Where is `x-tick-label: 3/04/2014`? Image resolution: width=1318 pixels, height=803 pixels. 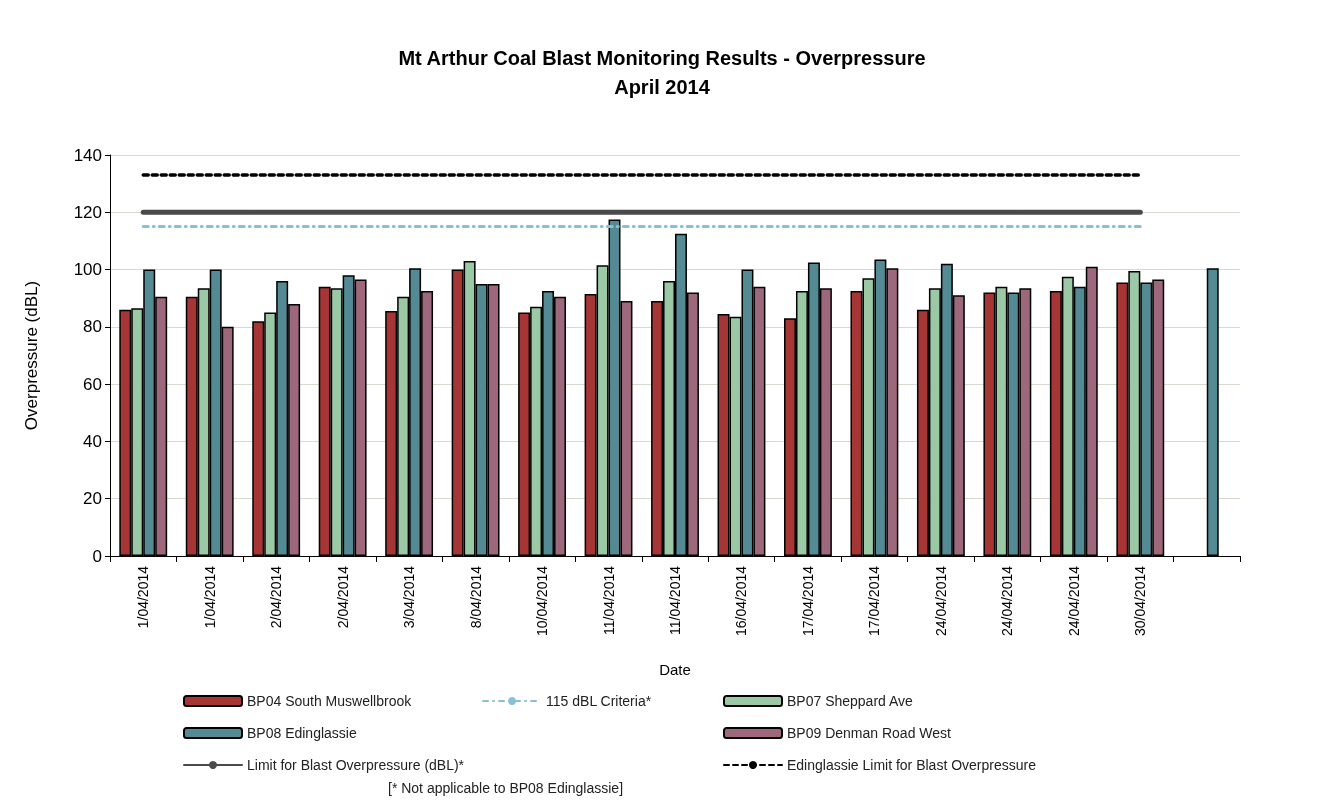 x-tick-label: 3/04/2014 is located at coordinates (409, 597).